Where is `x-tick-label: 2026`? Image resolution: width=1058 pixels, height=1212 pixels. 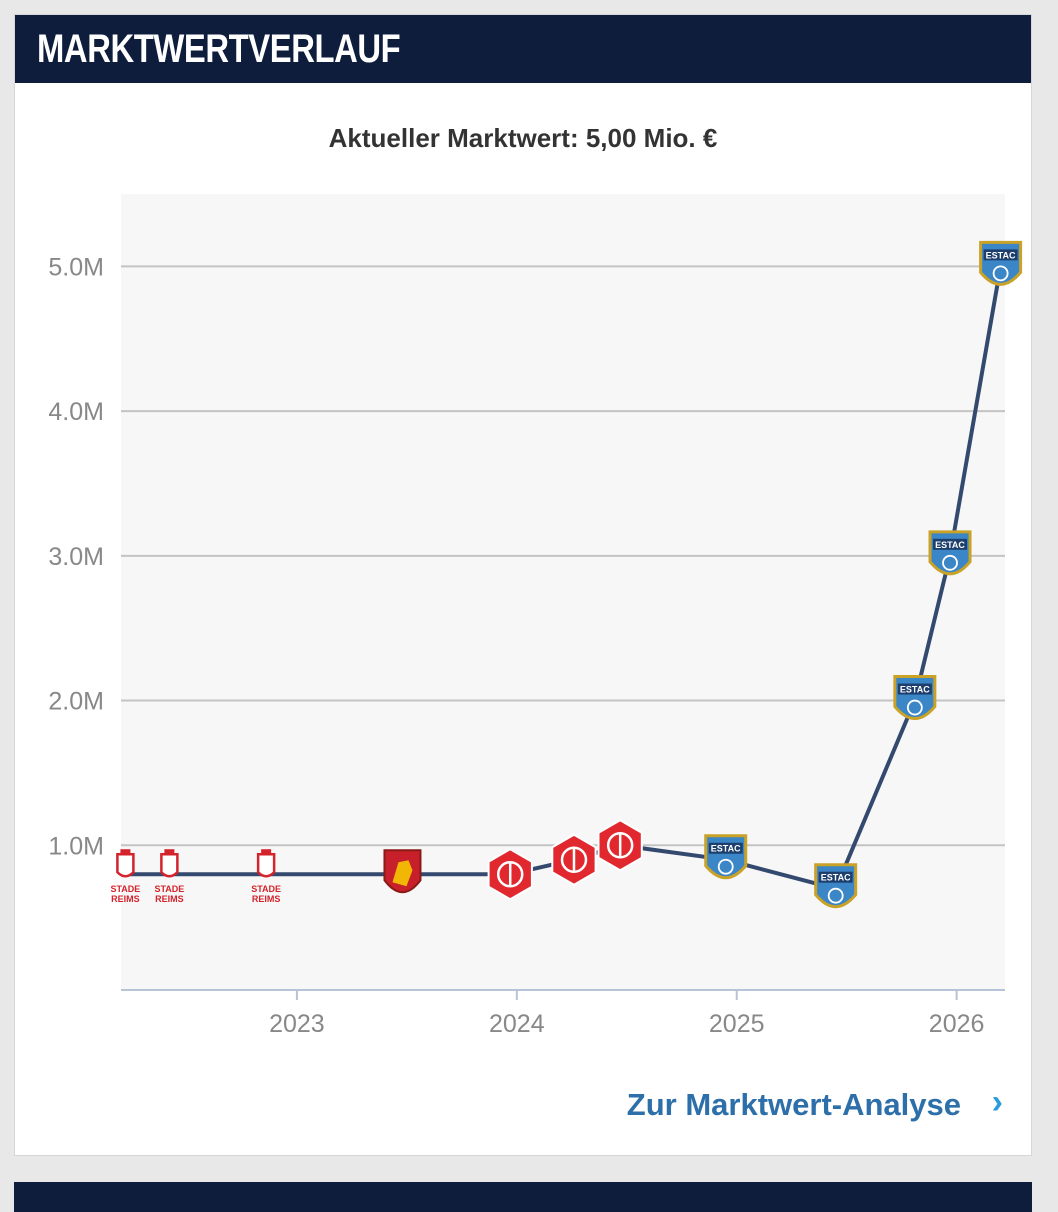 x-tick-label: 2026 is located at coordinates (957, 1024).